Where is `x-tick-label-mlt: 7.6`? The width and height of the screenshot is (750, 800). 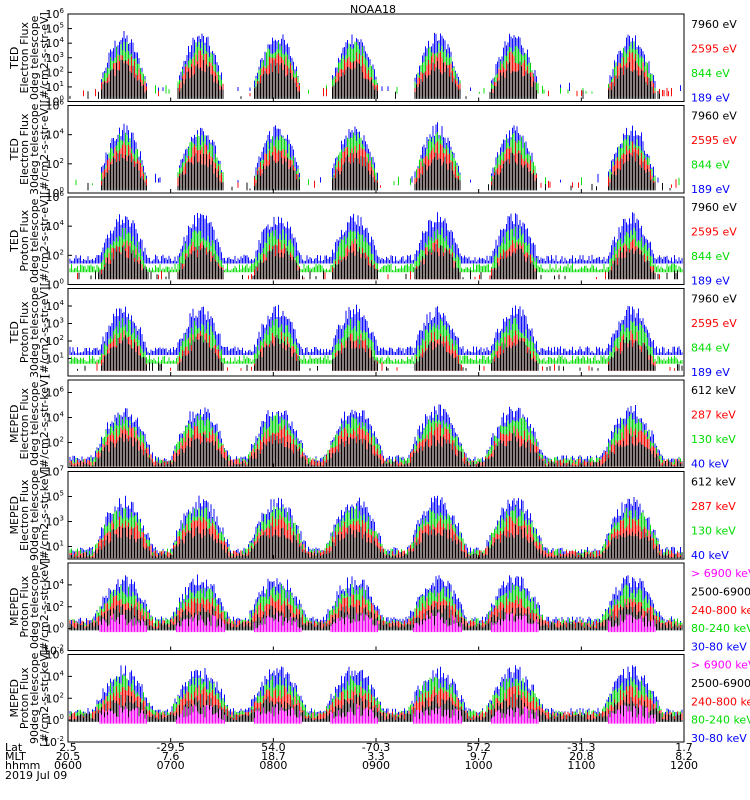
x-tick-label-mlt: 7.6 is located at coordinates (171, 756).